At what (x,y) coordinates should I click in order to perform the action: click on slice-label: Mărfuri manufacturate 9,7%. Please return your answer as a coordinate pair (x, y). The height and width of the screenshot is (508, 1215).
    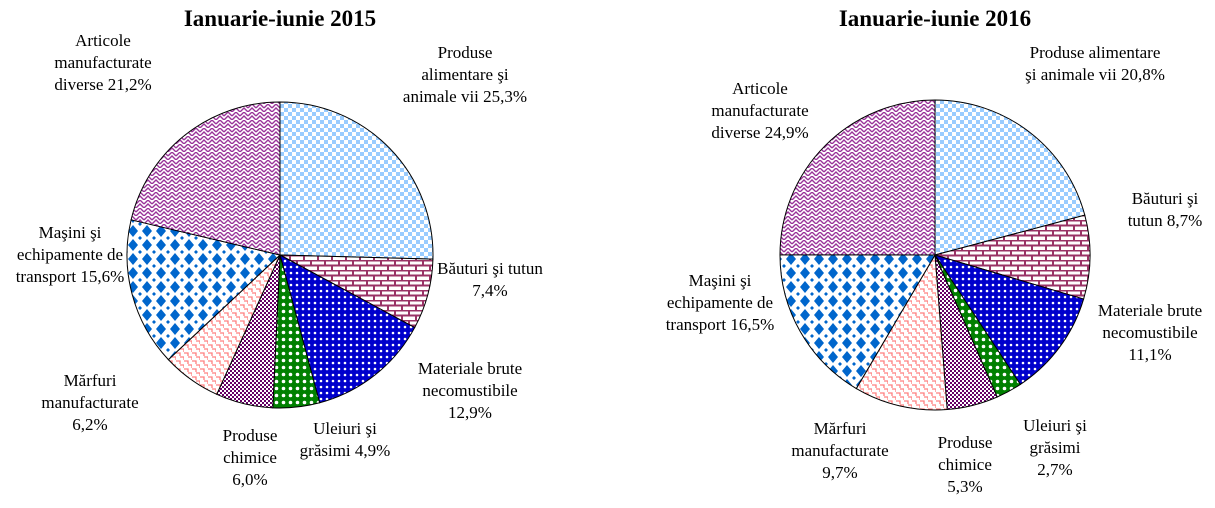
    Looking at the image, I should click on (840, 451).